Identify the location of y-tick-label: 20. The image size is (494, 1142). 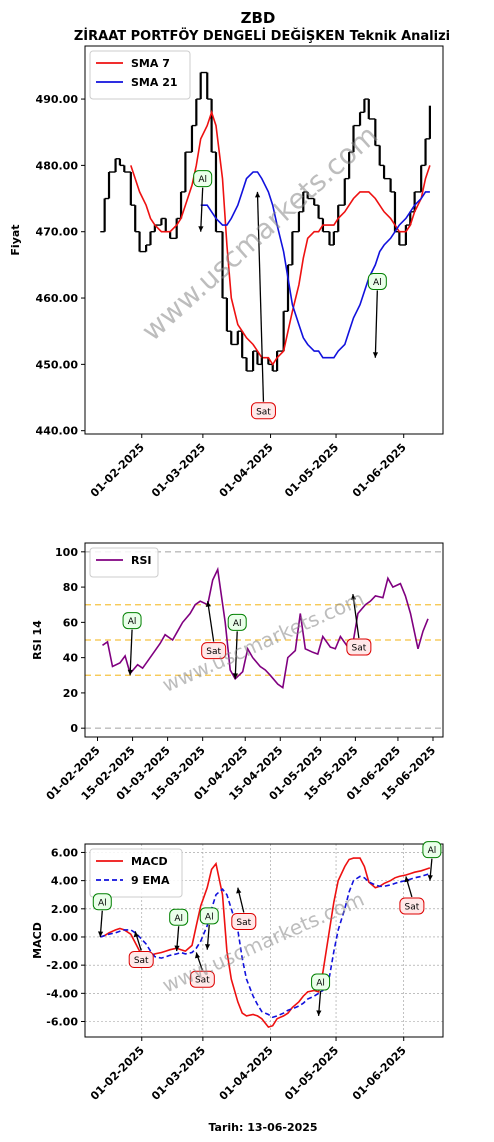
(71, 693).